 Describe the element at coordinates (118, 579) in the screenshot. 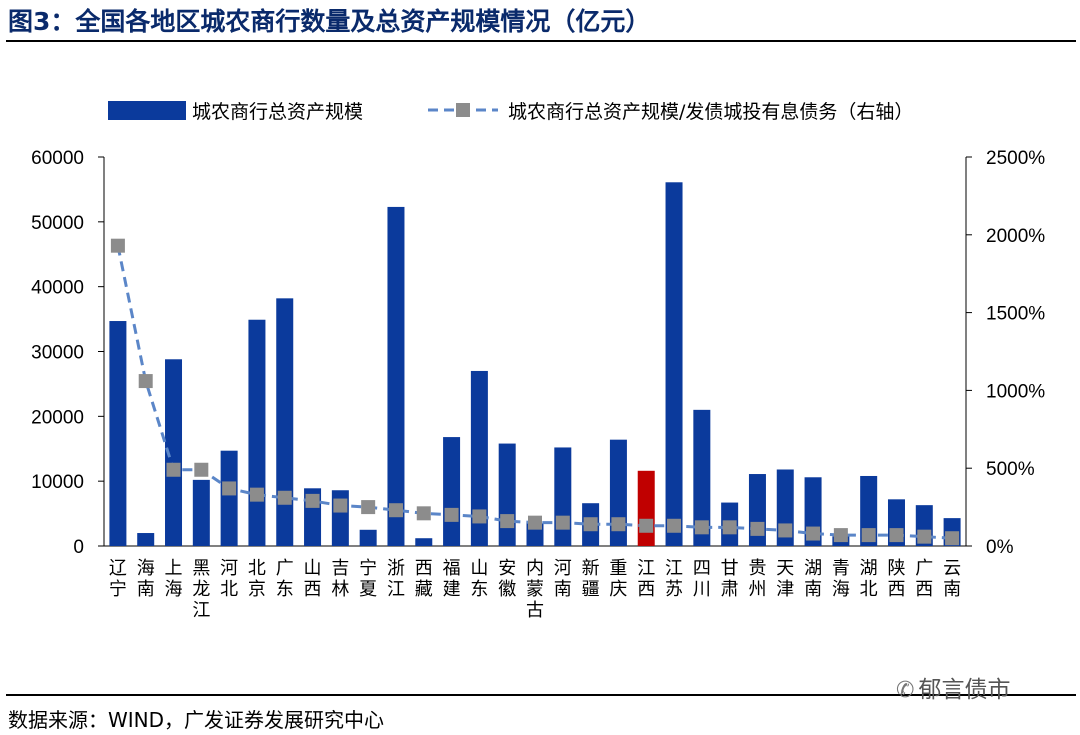

I see `category-label: 辽宁` at that location.